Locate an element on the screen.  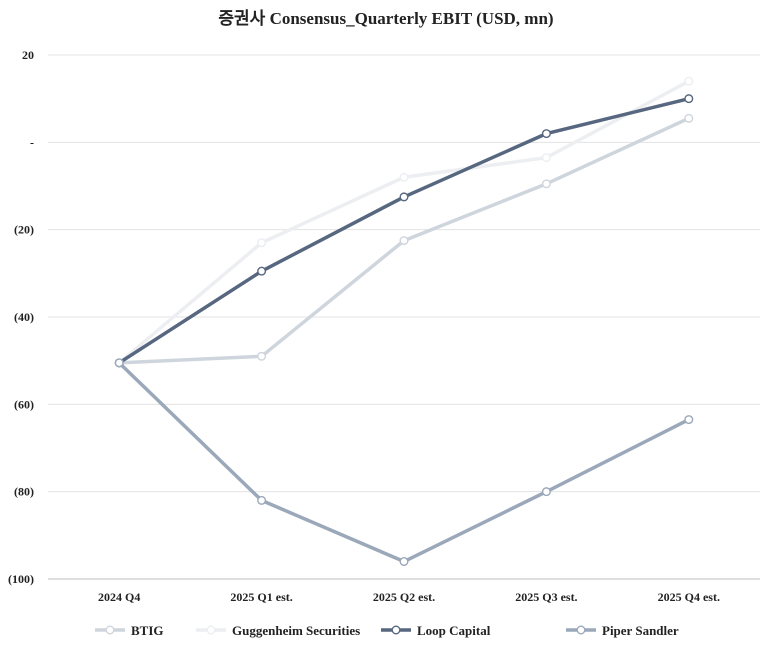
y-axis-ticks: 20 - (20) (40) (60) (80) (100) is located at coordinates (21, 317).